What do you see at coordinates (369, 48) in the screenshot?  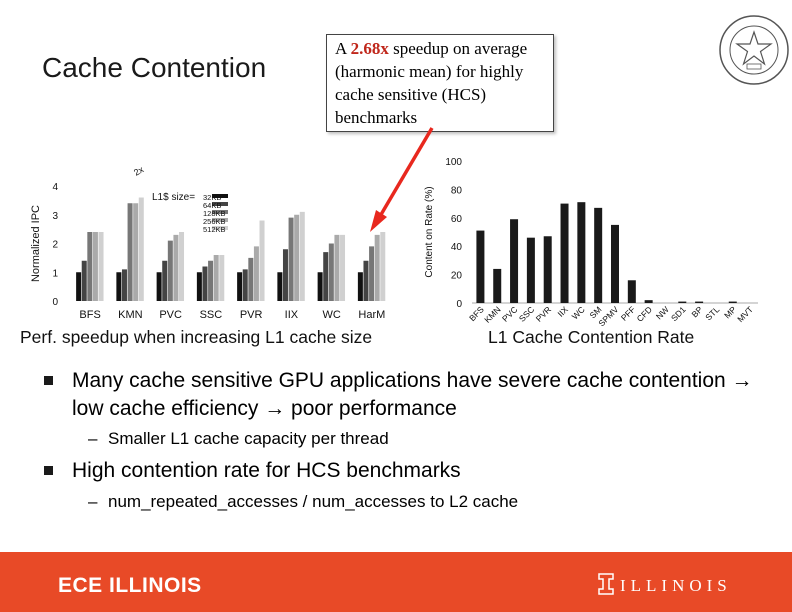 I see `callout-highlight: 2.68x` at bounding box center [369, 48].